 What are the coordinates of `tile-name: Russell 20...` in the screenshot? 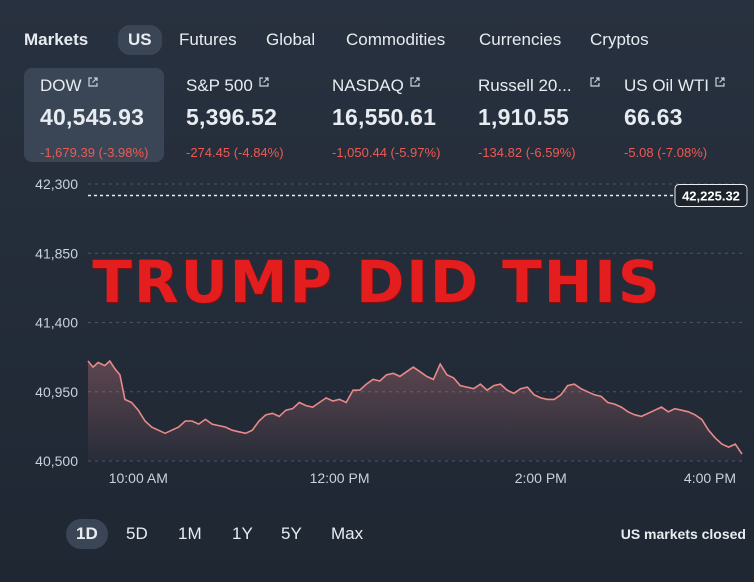 It's located at (525, 85).